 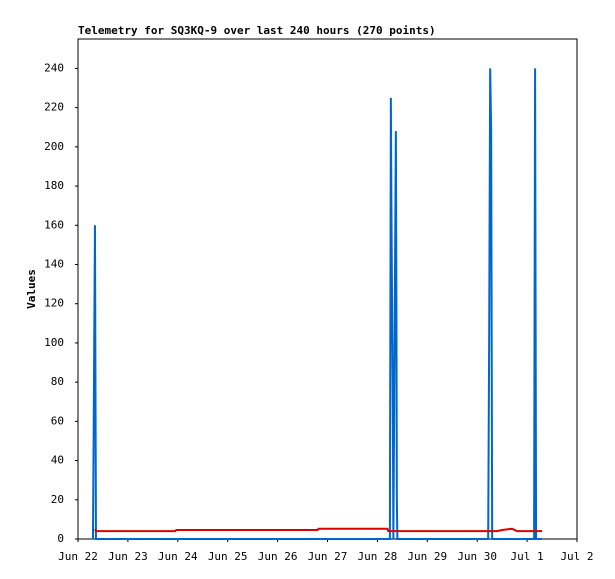 What do you see at coordinates (318, 530) in the screenshot?
I see `series-line` at bounding box center [318, 530].